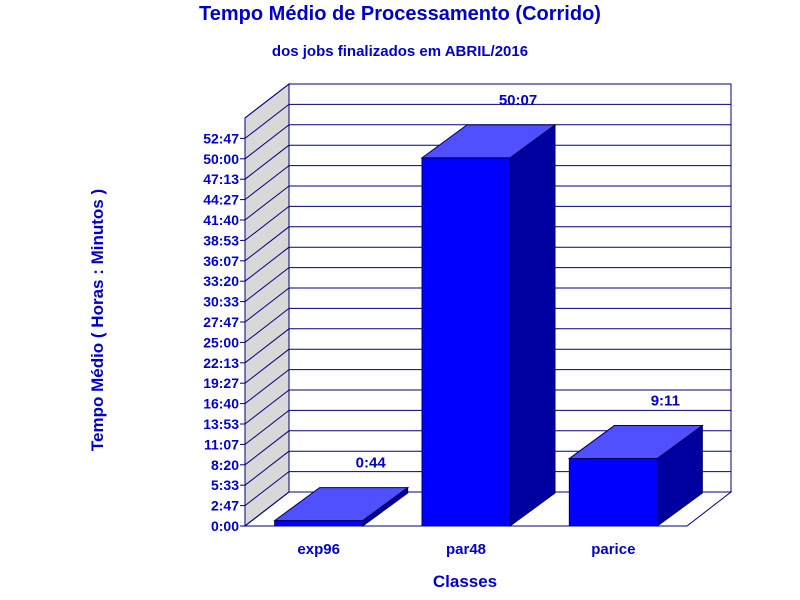  I want to click on y-tick-label: 25:00, so click(221, 342).